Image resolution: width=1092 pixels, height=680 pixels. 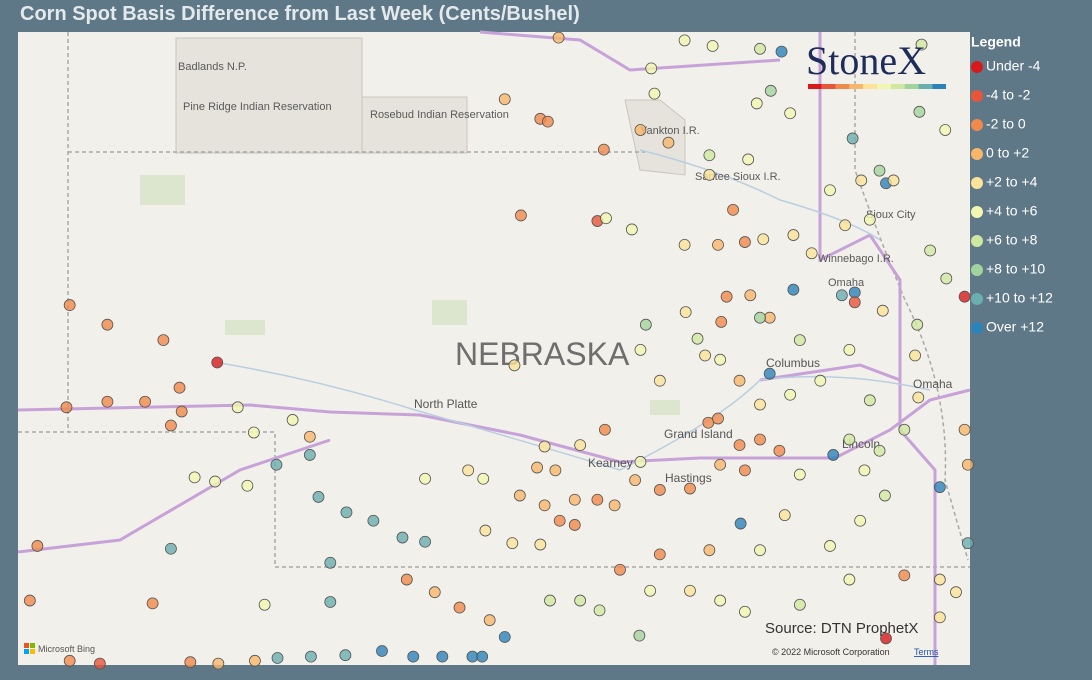 What do you see at coordinates (66, 649) in the screenshot?
I see `bing-text: Microsoft Bing` at bounding box center [66, 649].